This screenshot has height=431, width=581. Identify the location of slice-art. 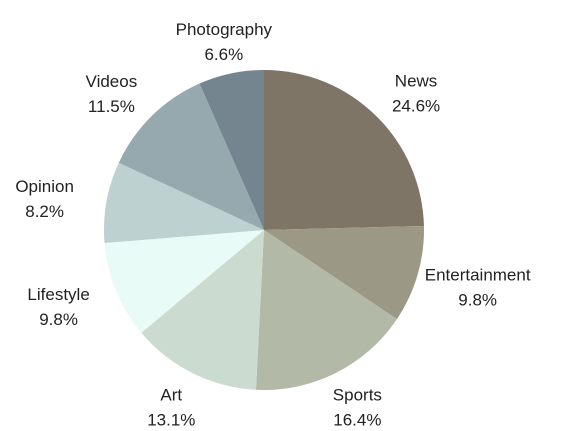
(202, 310).